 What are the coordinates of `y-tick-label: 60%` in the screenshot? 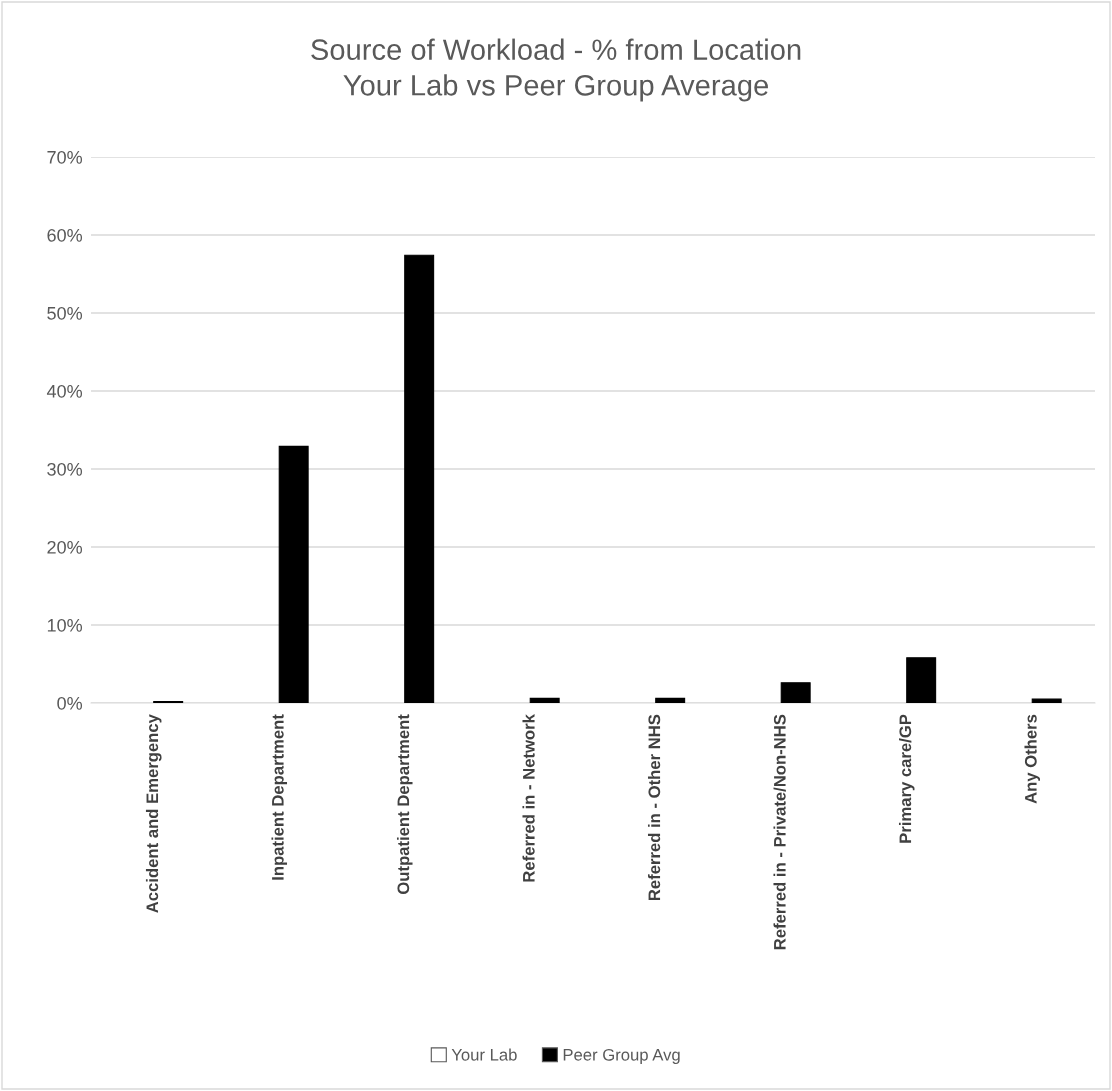 It's located at (65, 235).